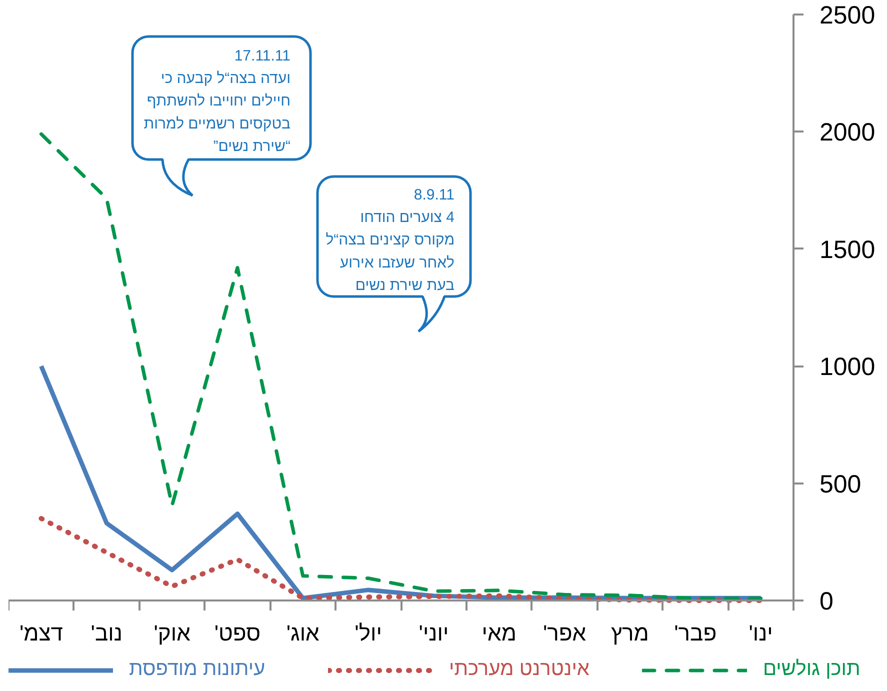 This screenshot has width=887, height=691. I want to click on x-tick-label: אוג', so click(303, 633).